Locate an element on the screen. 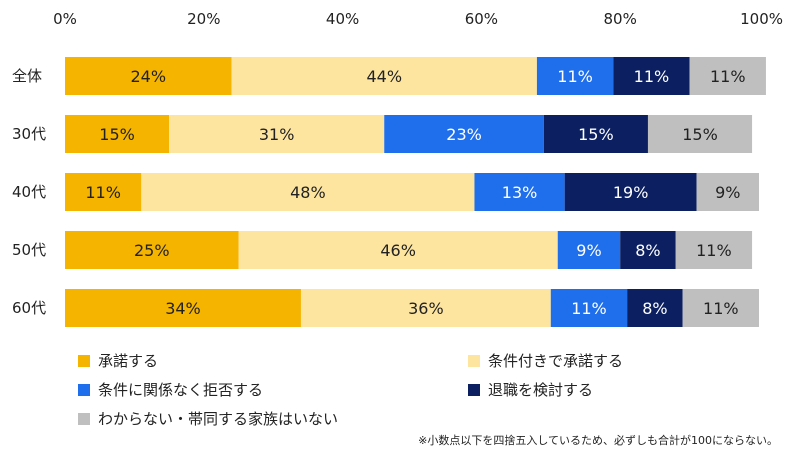 Image resolution: width=800 pixels, height=456 pixels. legend-item-resign: 退職を検討する is located at coordinates (530, 389).